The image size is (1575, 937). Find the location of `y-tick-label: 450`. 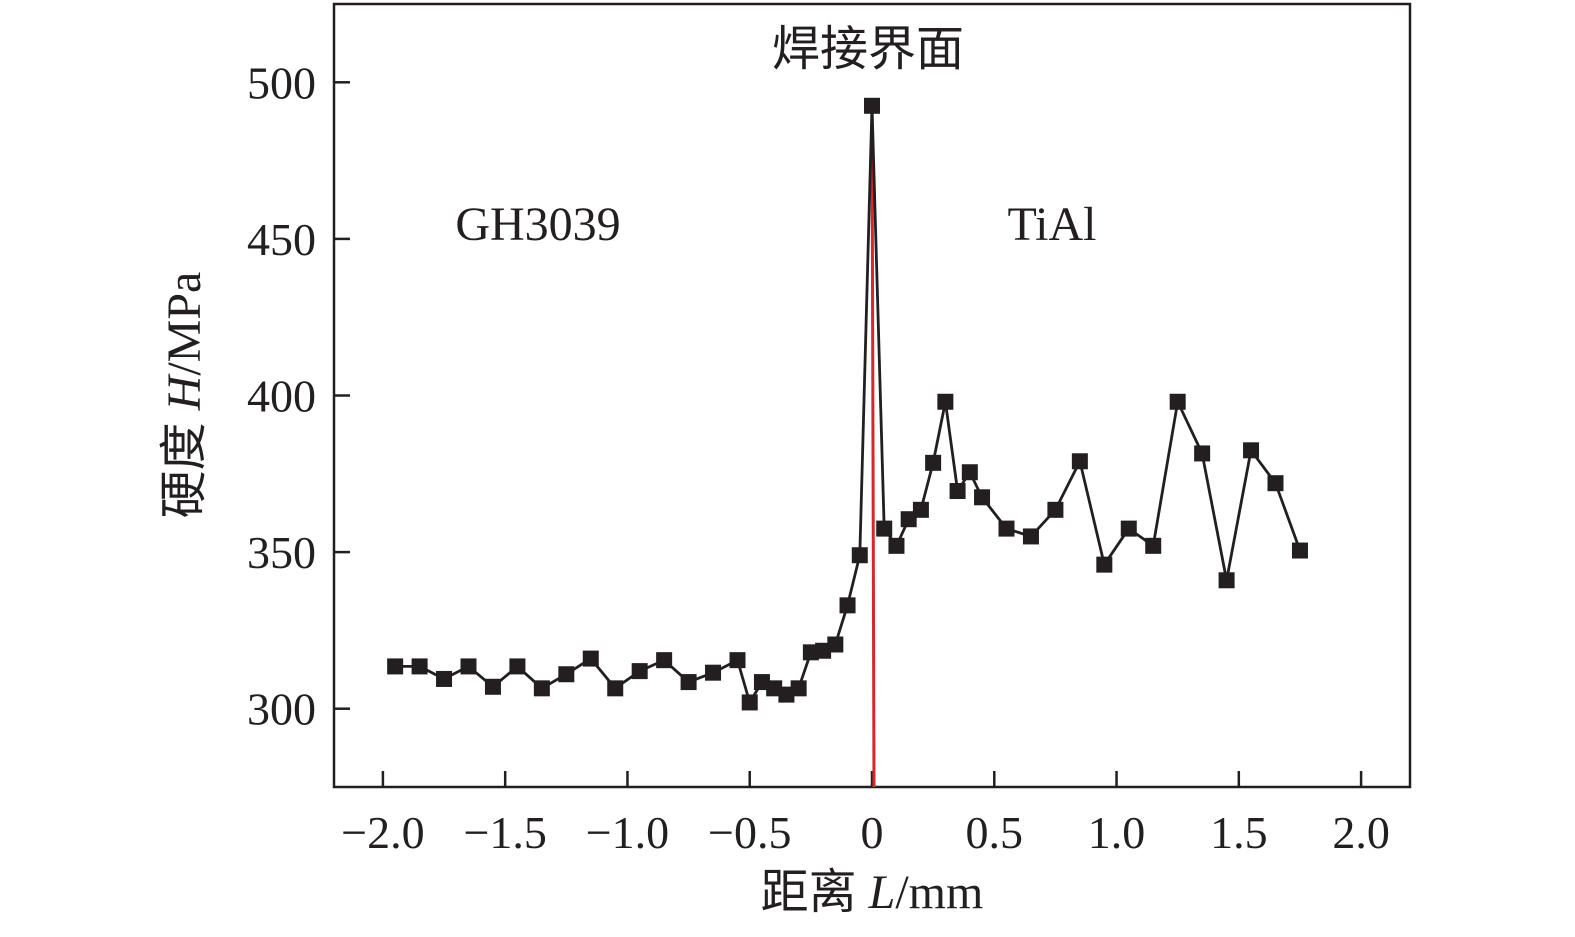

y-tick-label: 450 is located at coordinates (281, 239).